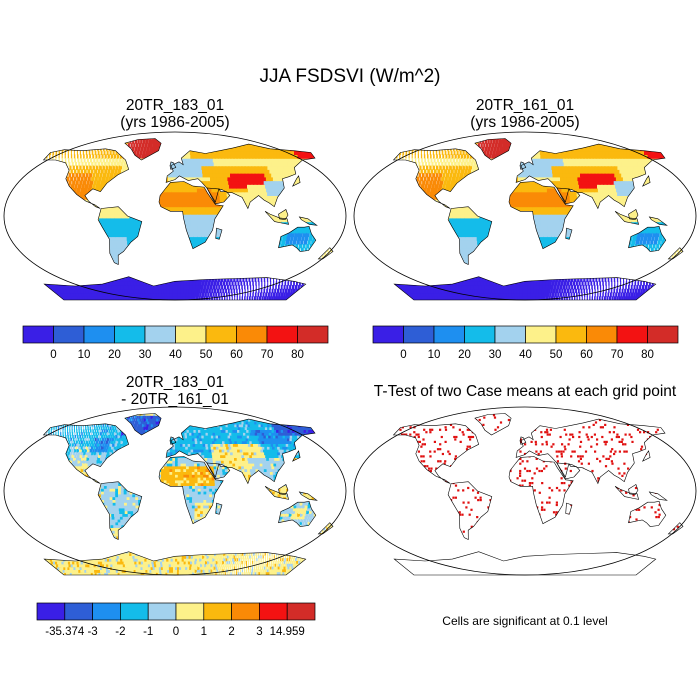 Image resolution: width=700 pixels, height=700 pixels. What do you see at coordinates (175, 114) in the screenshot?
I see `panel-case1-title: 20TR_183_01 (yrs 1986-2005)` at bounding box center [175, 114].